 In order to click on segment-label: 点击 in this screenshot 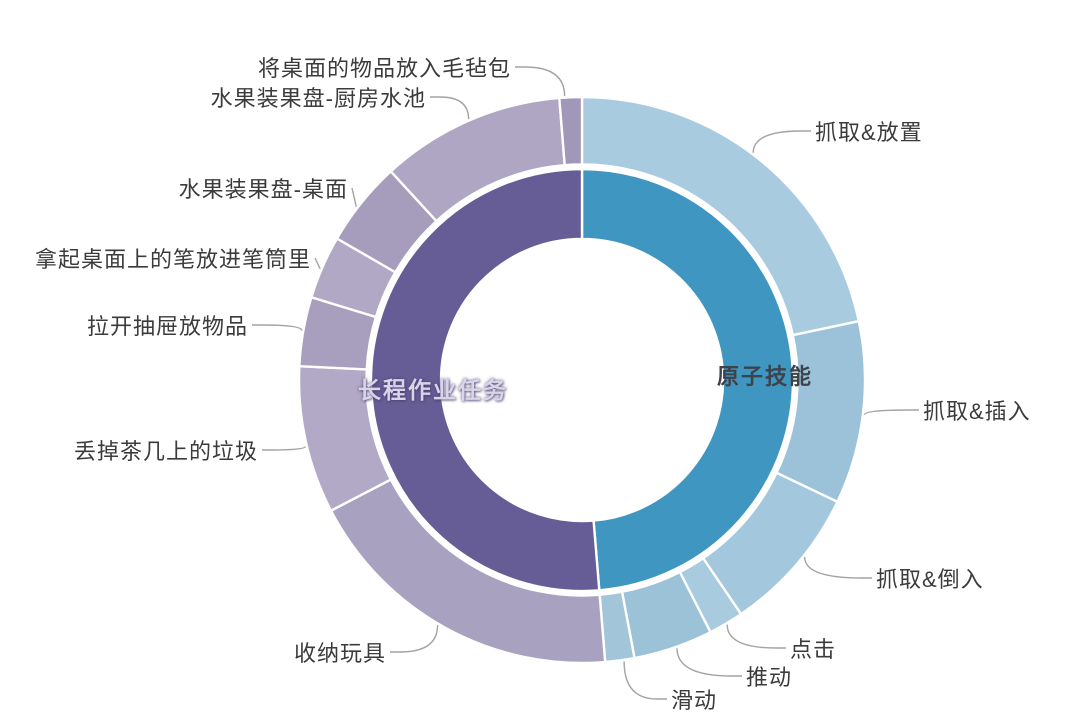, I will do `click(813, 649)`.